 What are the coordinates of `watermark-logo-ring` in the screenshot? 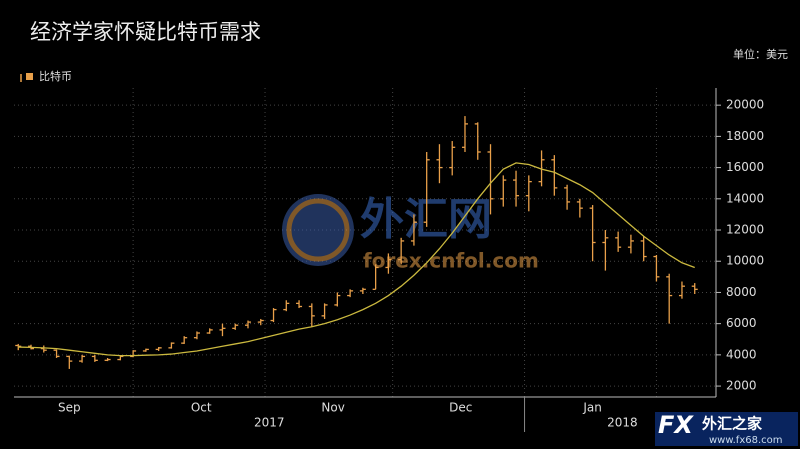 It's located at (318, 230).